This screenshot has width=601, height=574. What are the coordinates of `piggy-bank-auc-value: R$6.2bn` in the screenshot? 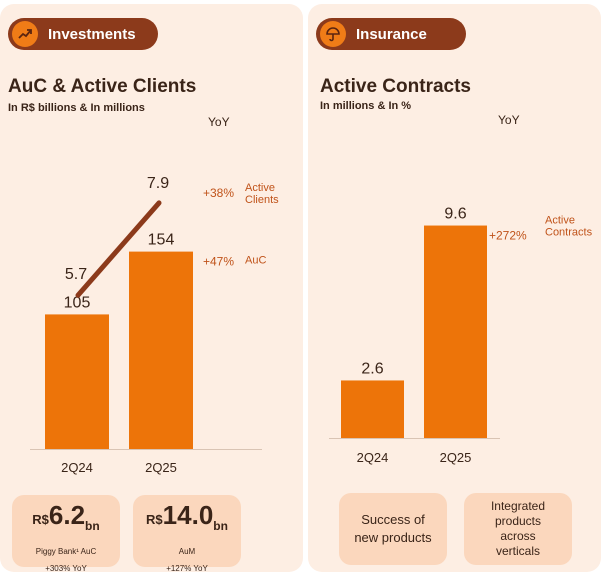 It's located at (66, 517).